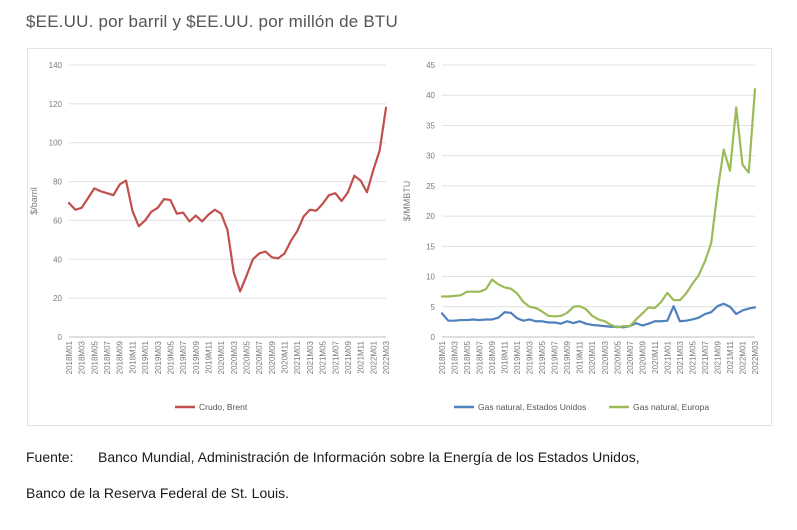 Image resolution: width=797 pixels, height=530 pixels. I want to click on x-tick-label: 2021M11, so click(730, 356).